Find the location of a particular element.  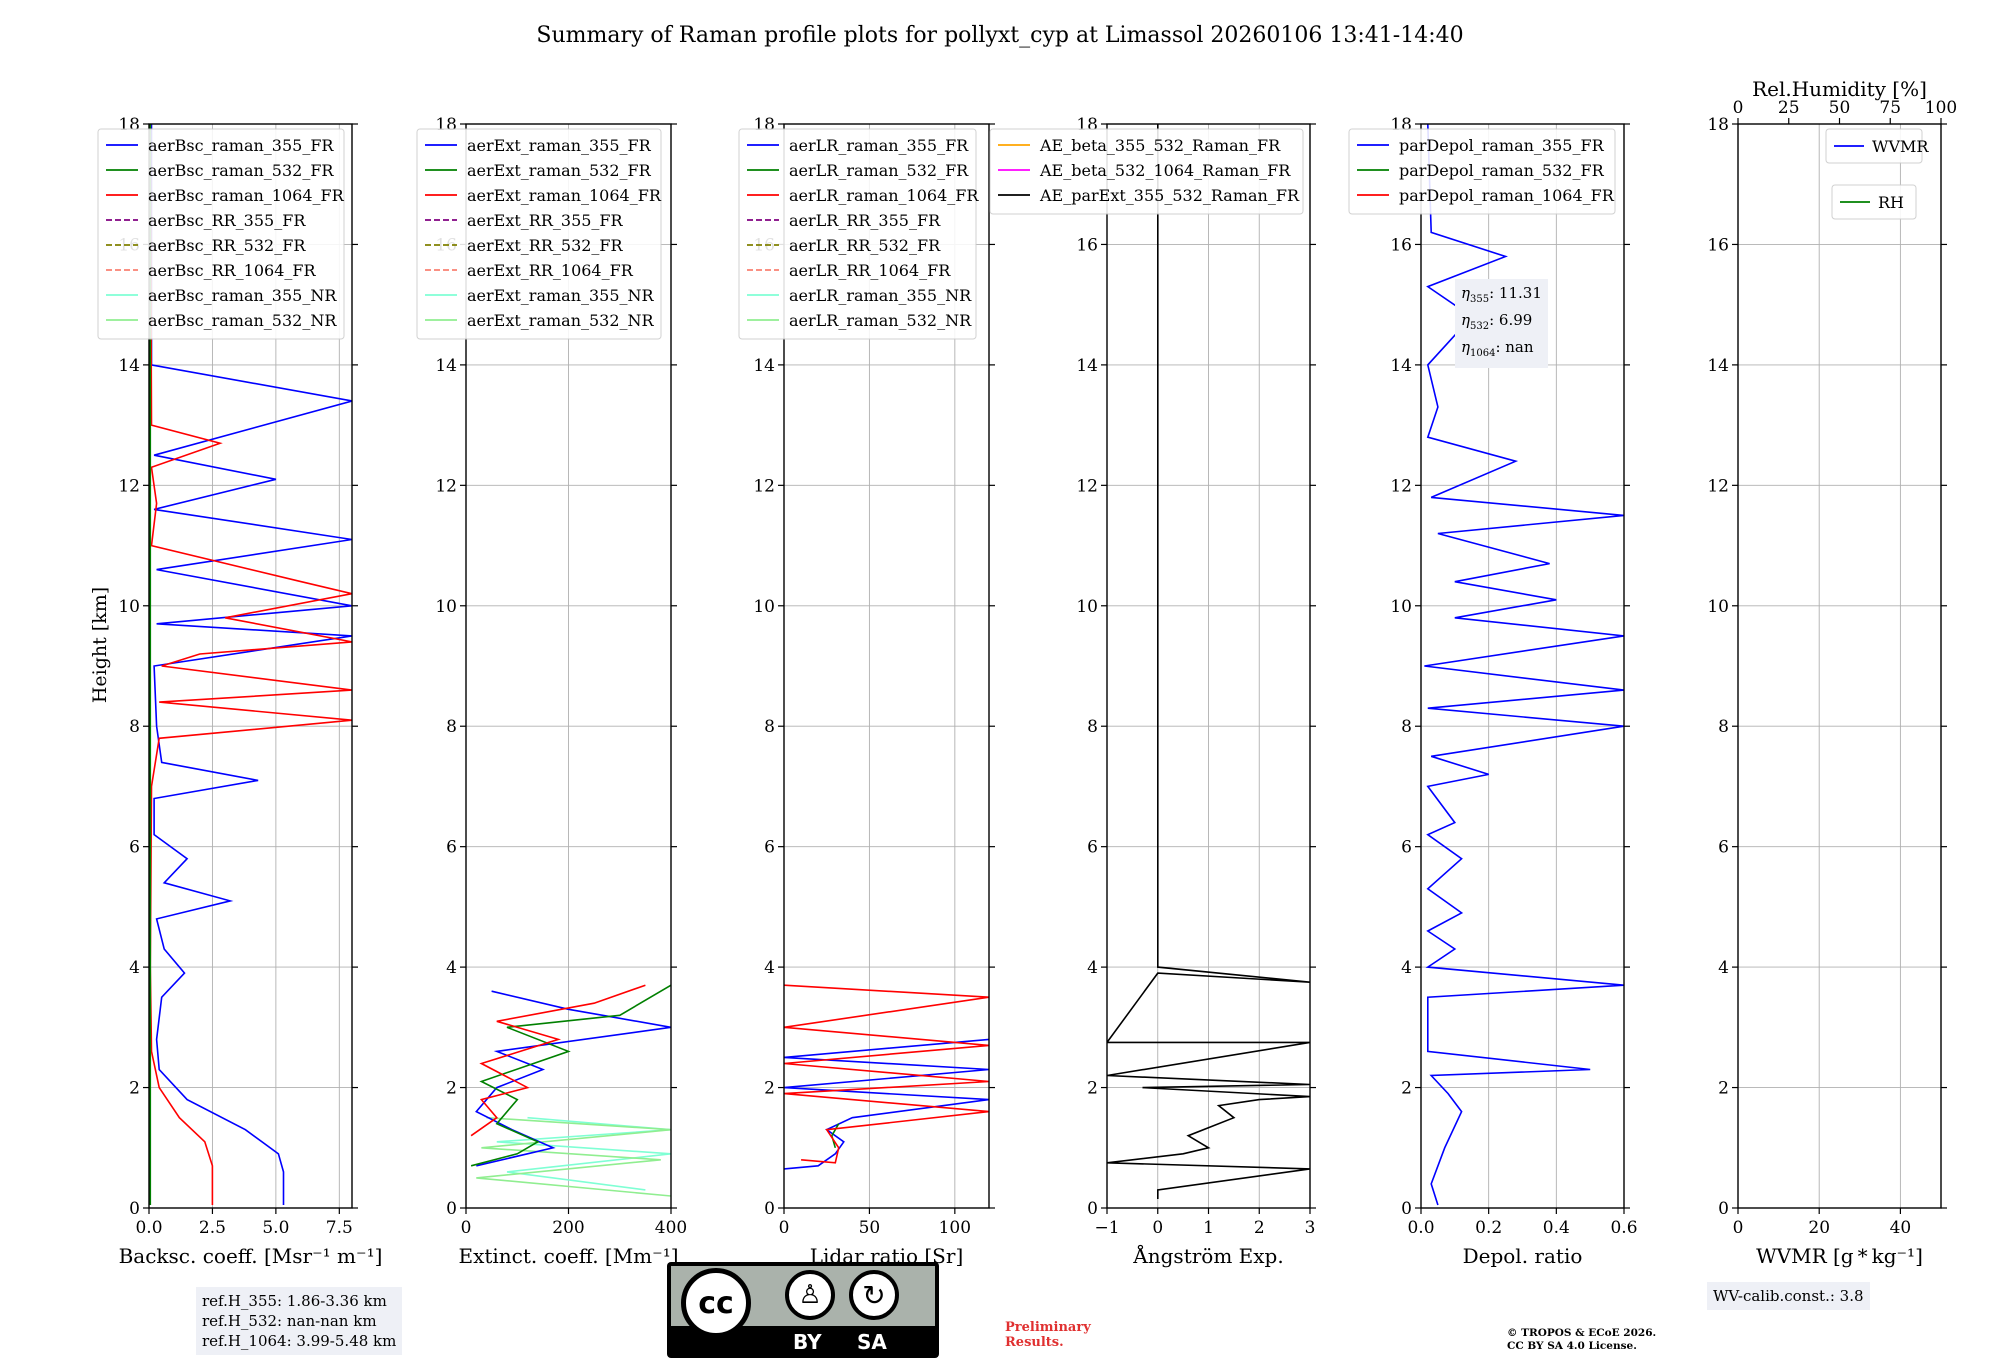

legend-entry: aerBsc_RR_355_FR is located at coordinates (227, 220).